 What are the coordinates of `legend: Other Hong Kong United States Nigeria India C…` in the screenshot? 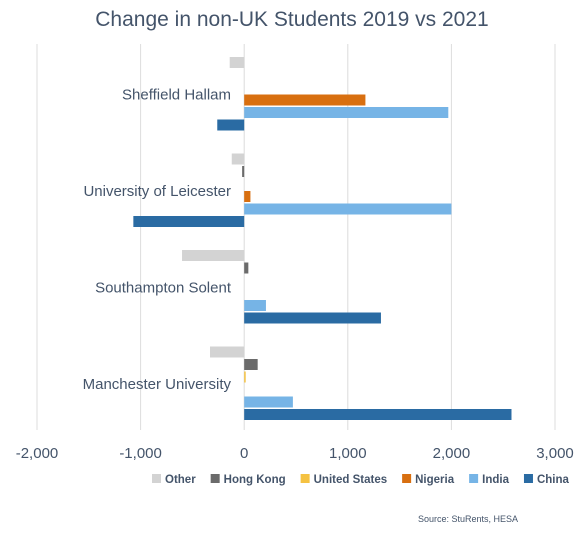 It's located at (361, 480).